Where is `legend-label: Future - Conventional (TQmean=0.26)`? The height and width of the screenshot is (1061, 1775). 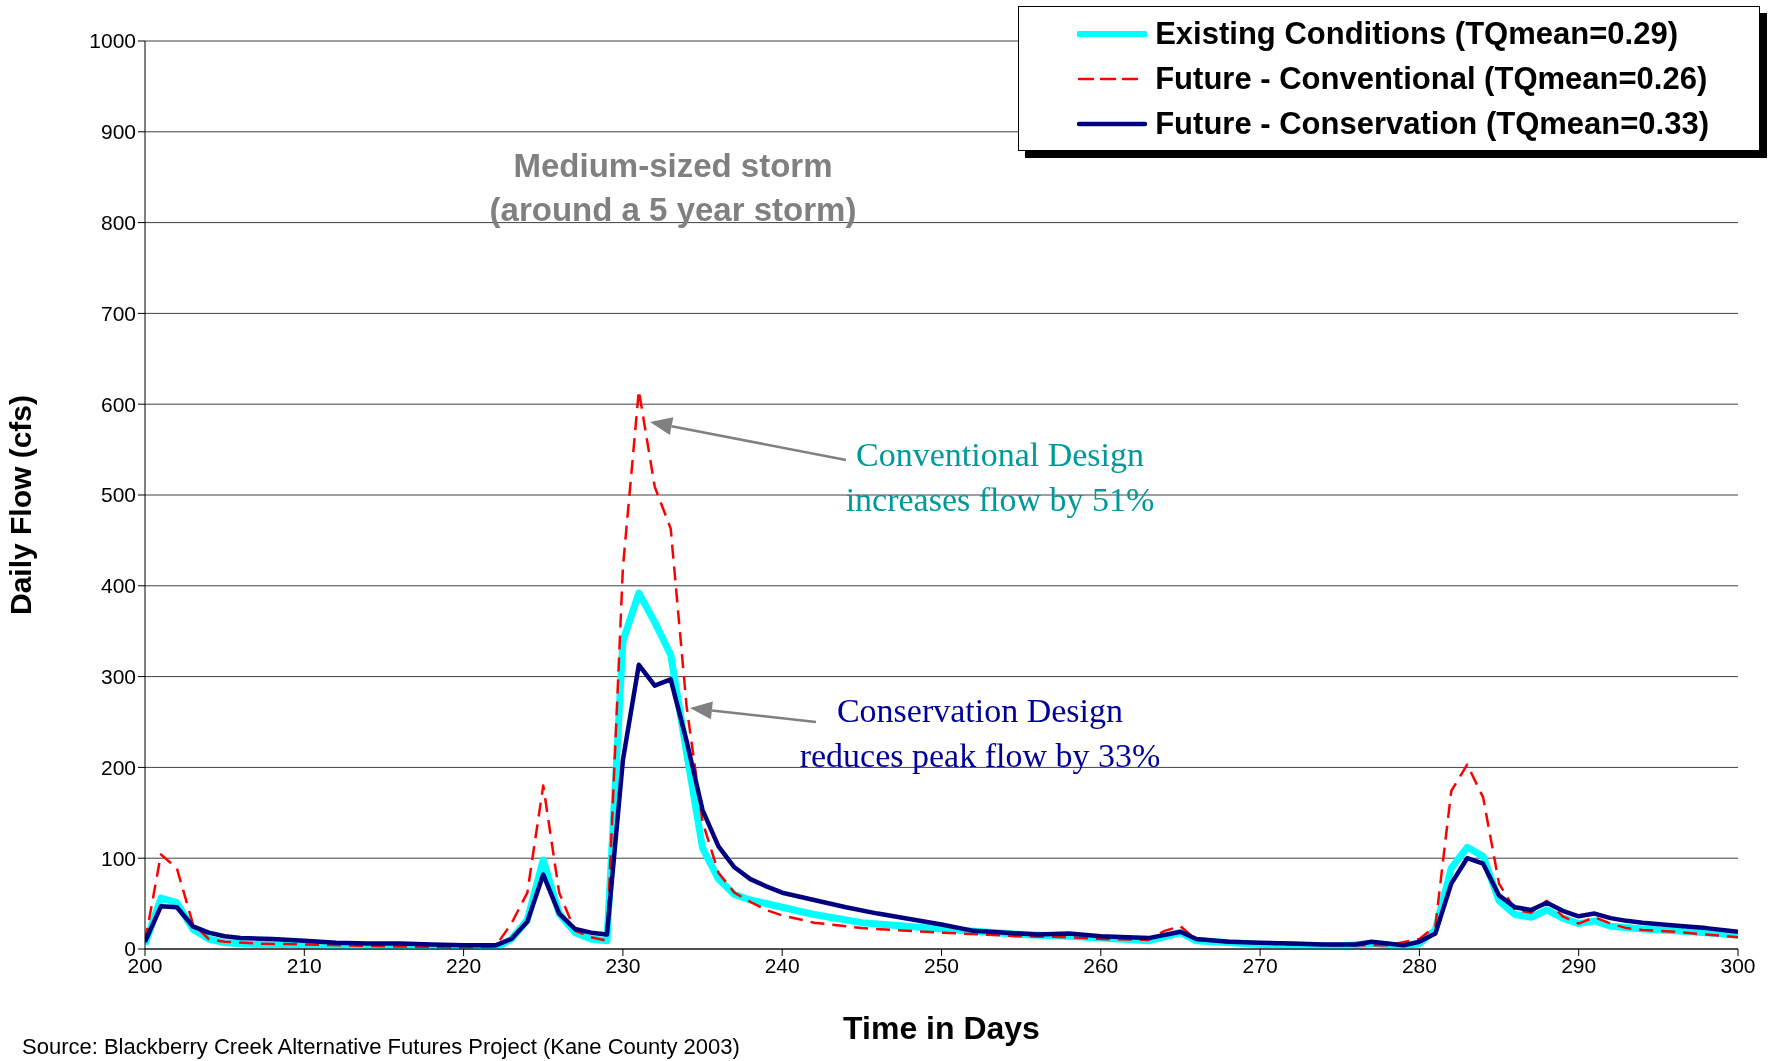
legend-label: Future - Conventional (TQmean=0.26) is located at coordinates (1431, 78).